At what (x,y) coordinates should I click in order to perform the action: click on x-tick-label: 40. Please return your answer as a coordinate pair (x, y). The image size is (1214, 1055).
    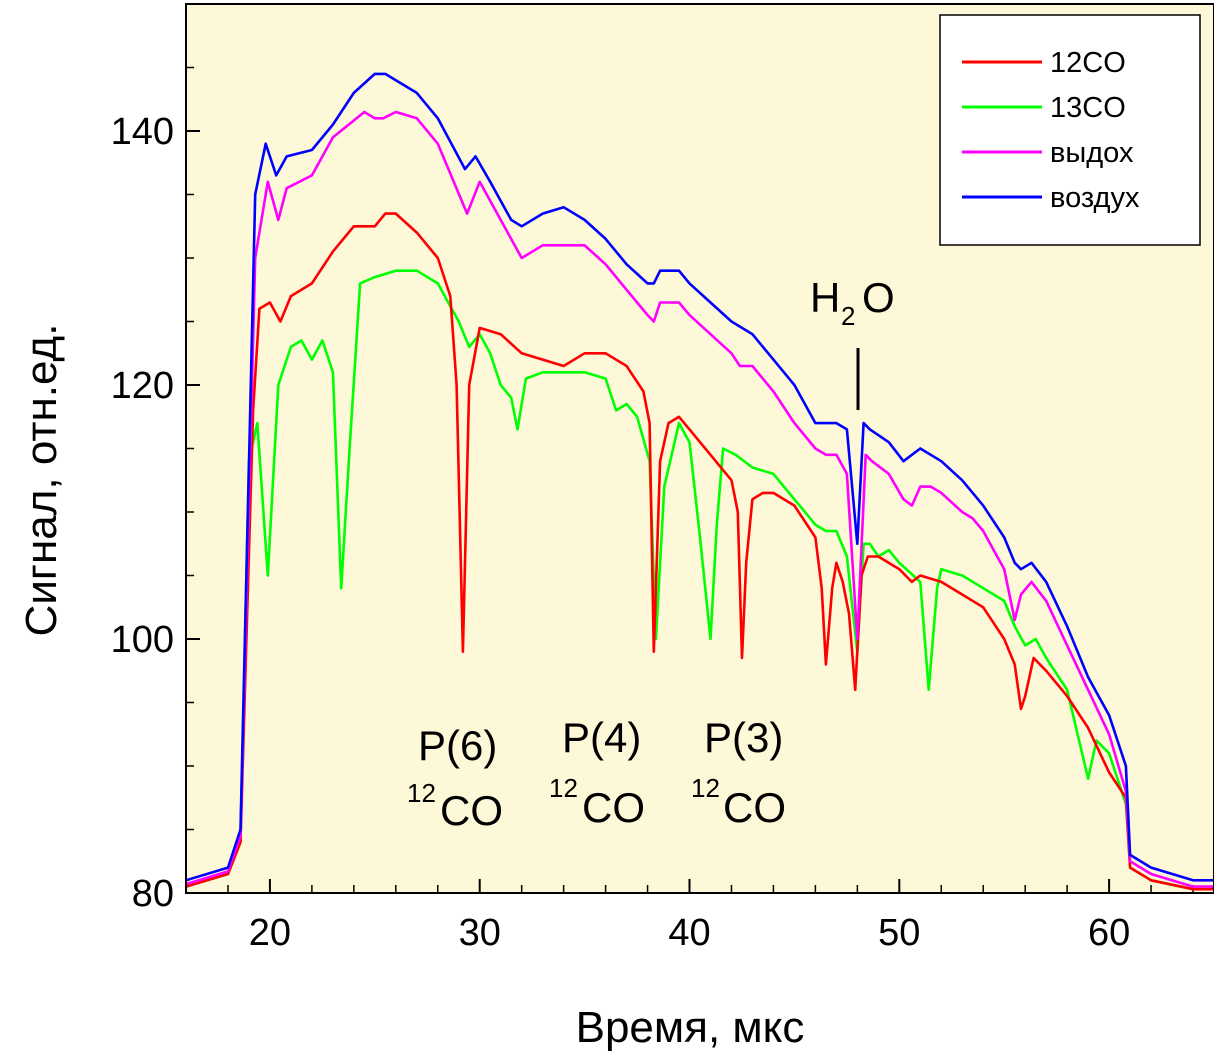
    Looking at the image, I should click on (689, 933).